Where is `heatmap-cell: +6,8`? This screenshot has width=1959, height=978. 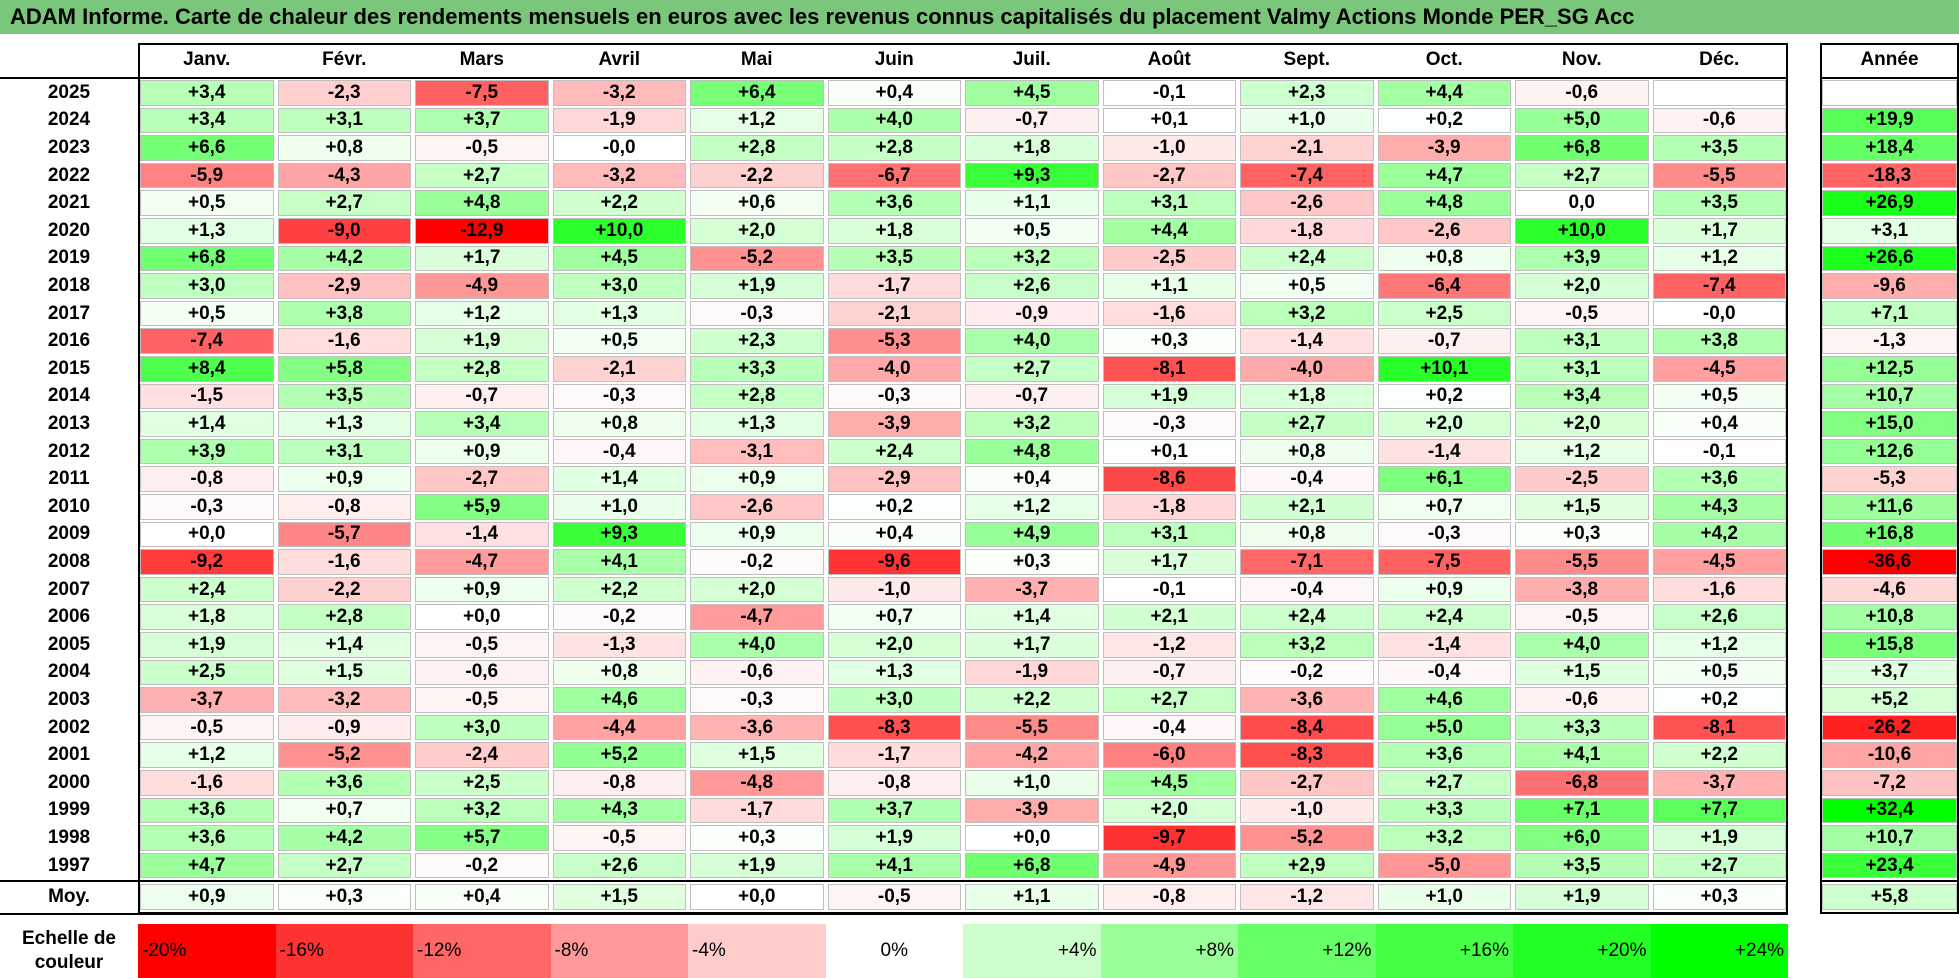
heatmap-cell: +6,8 is located at coordinates (207, 258).